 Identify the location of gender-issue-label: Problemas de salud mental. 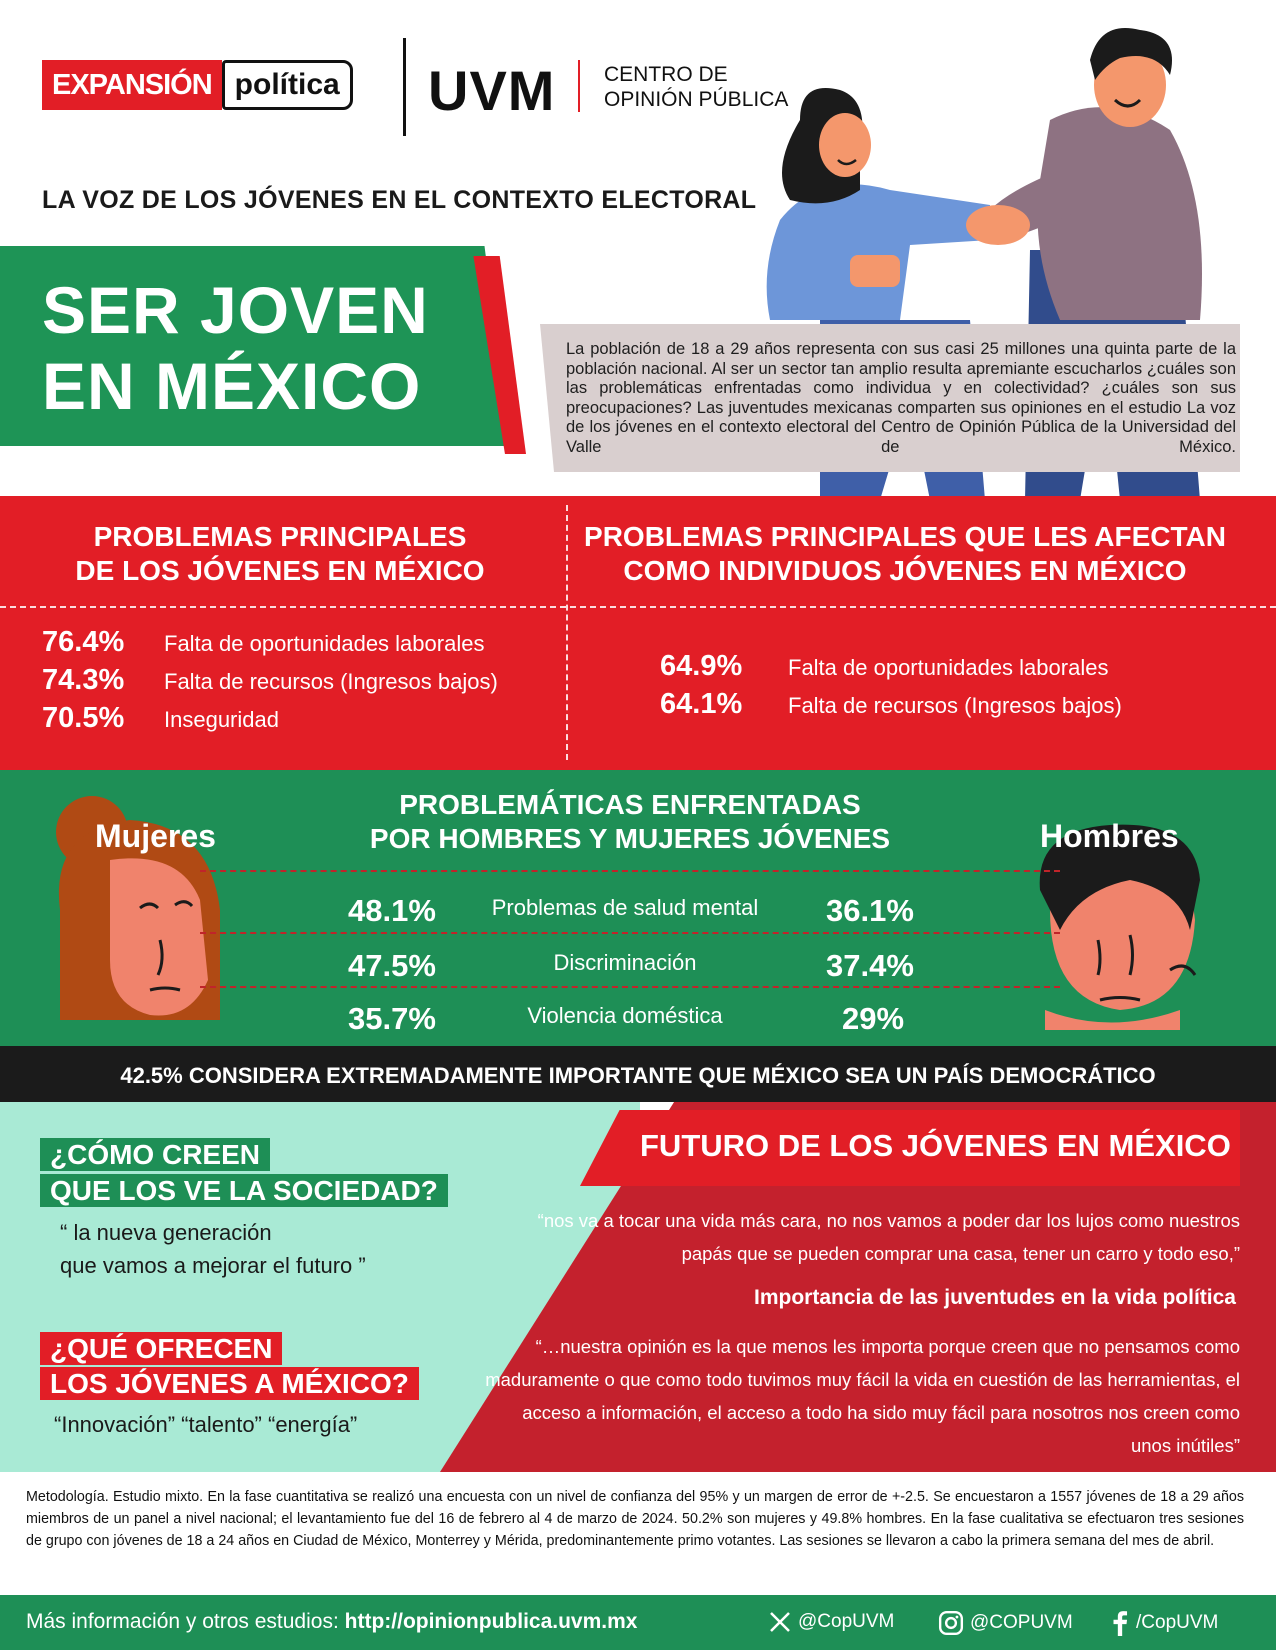
(625, 907).